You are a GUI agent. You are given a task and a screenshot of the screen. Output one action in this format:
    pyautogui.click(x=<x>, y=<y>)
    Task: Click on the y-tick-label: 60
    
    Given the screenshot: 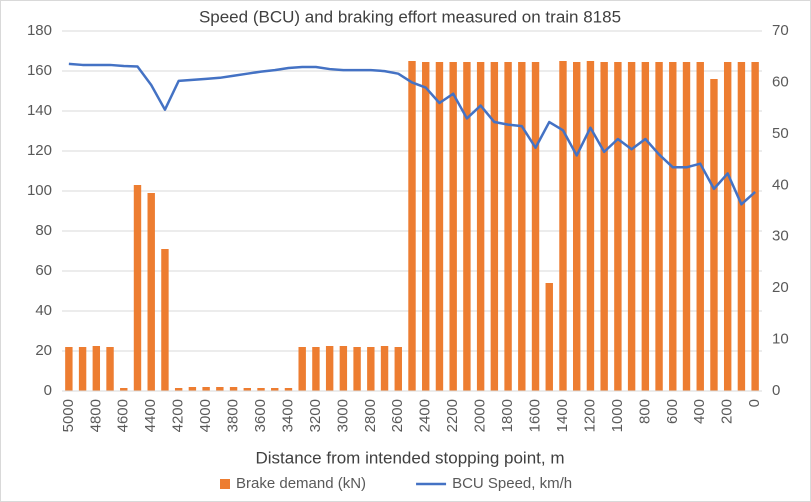 What is the action you would take?
    pyautogui.click(x=43, y=270)
    